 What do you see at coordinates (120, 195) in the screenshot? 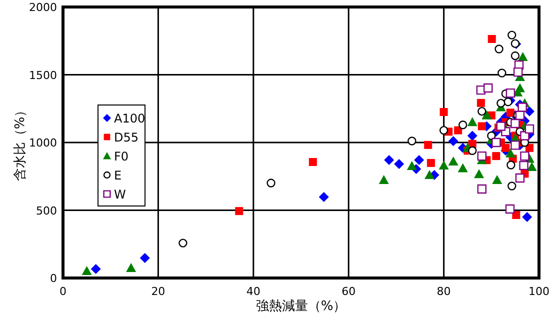
I see `legend-label: W` at bounding box center [120, 195].